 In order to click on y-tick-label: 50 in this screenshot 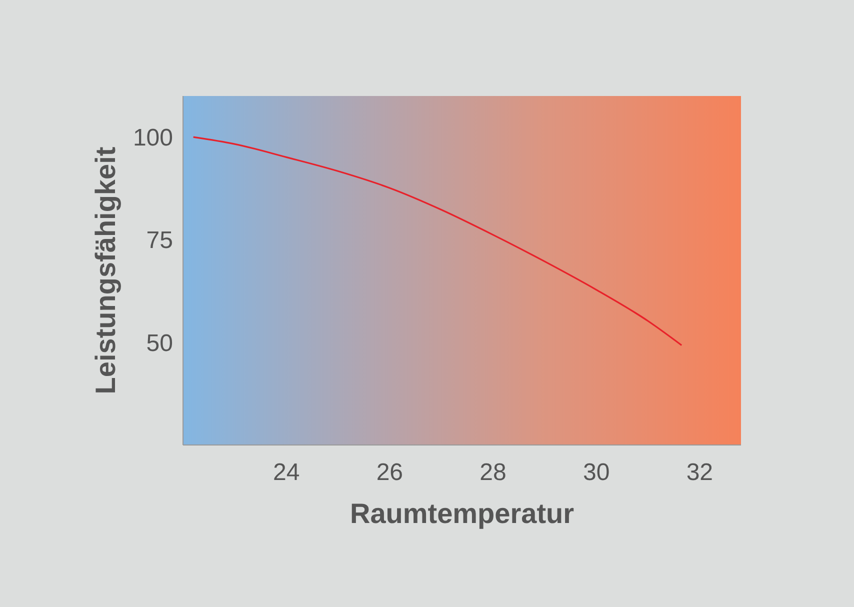, I will do `click(159, 343)`.